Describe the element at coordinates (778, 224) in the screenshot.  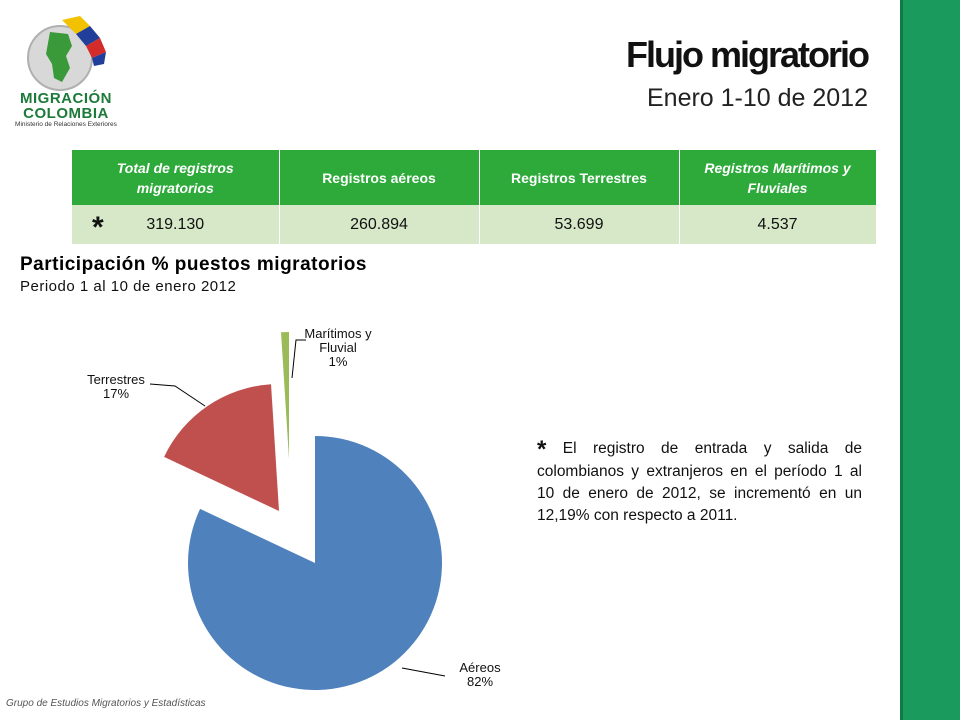
I see `value-maritimos: 4.537` at that location.